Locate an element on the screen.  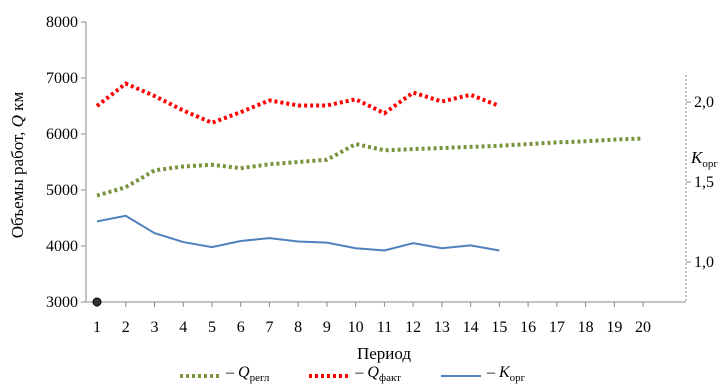
y2-label-sub: орг is located at coordinates (710, 164).